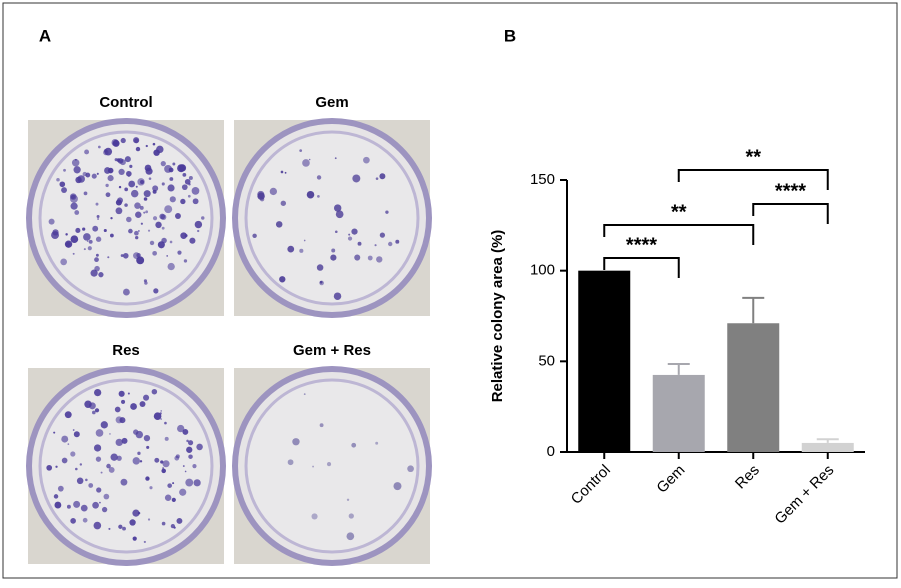 The height and width of the screenshot is (588, 901). I want to click on significance-bracket, so click(679, 234).